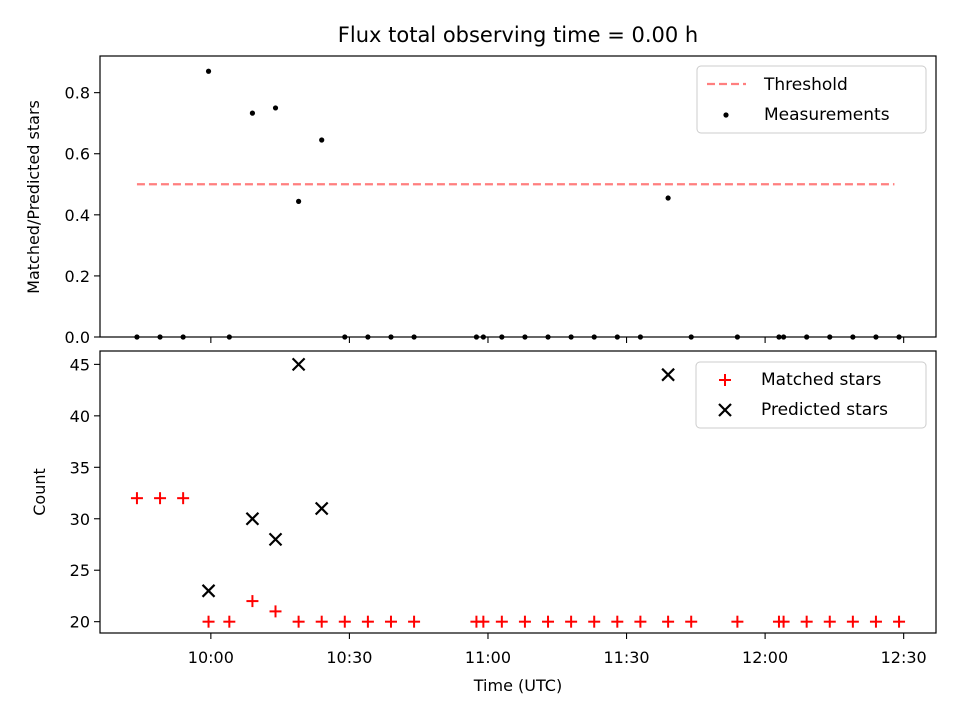  What do you see at coordinates (80, 467) in the screenshot?
I see `bottom-y-tick-label: 35` at bounding box center [80, 467].